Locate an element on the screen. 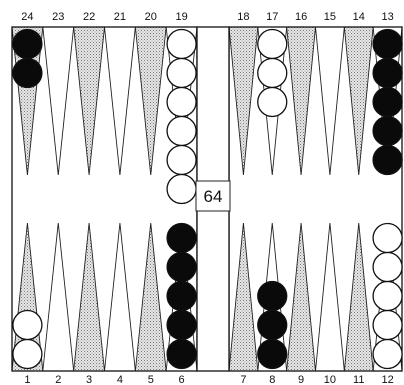 The height and width of the screenshot is (385, 404). point-label-3: 3 is located at coordinates (89, 379).